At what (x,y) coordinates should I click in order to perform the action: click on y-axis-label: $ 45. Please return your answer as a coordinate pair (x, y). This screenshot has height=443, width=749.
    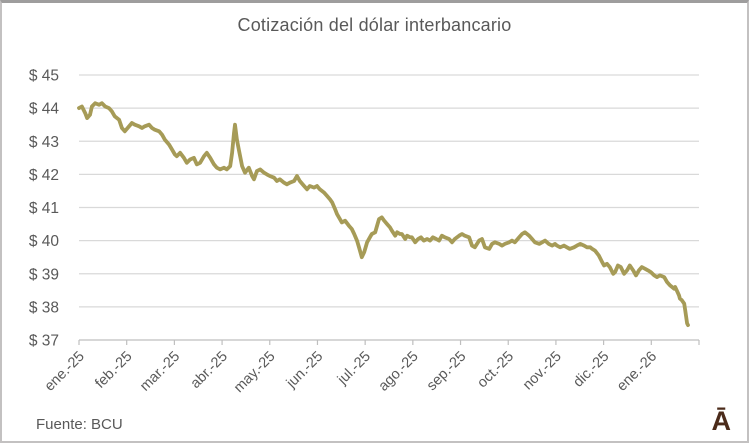
    Looking at the image, I should click on (44, 76).